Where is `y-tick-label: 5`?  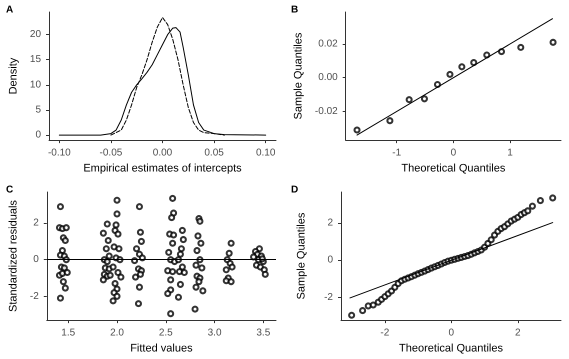 y-tick-label: 5 is located at coordinates (38, 110).